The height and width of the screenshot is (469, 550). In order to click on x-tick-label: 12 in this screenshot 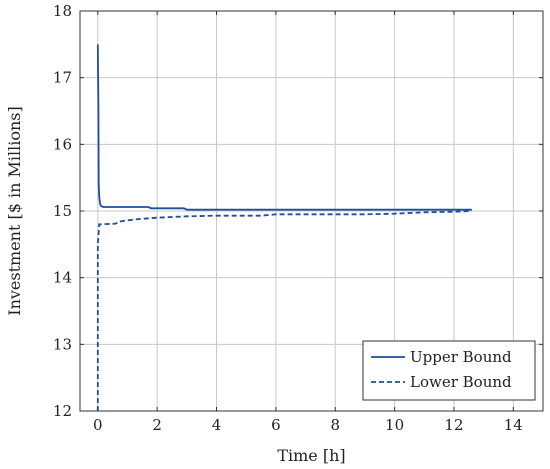, I will do `click(453, 425)`.